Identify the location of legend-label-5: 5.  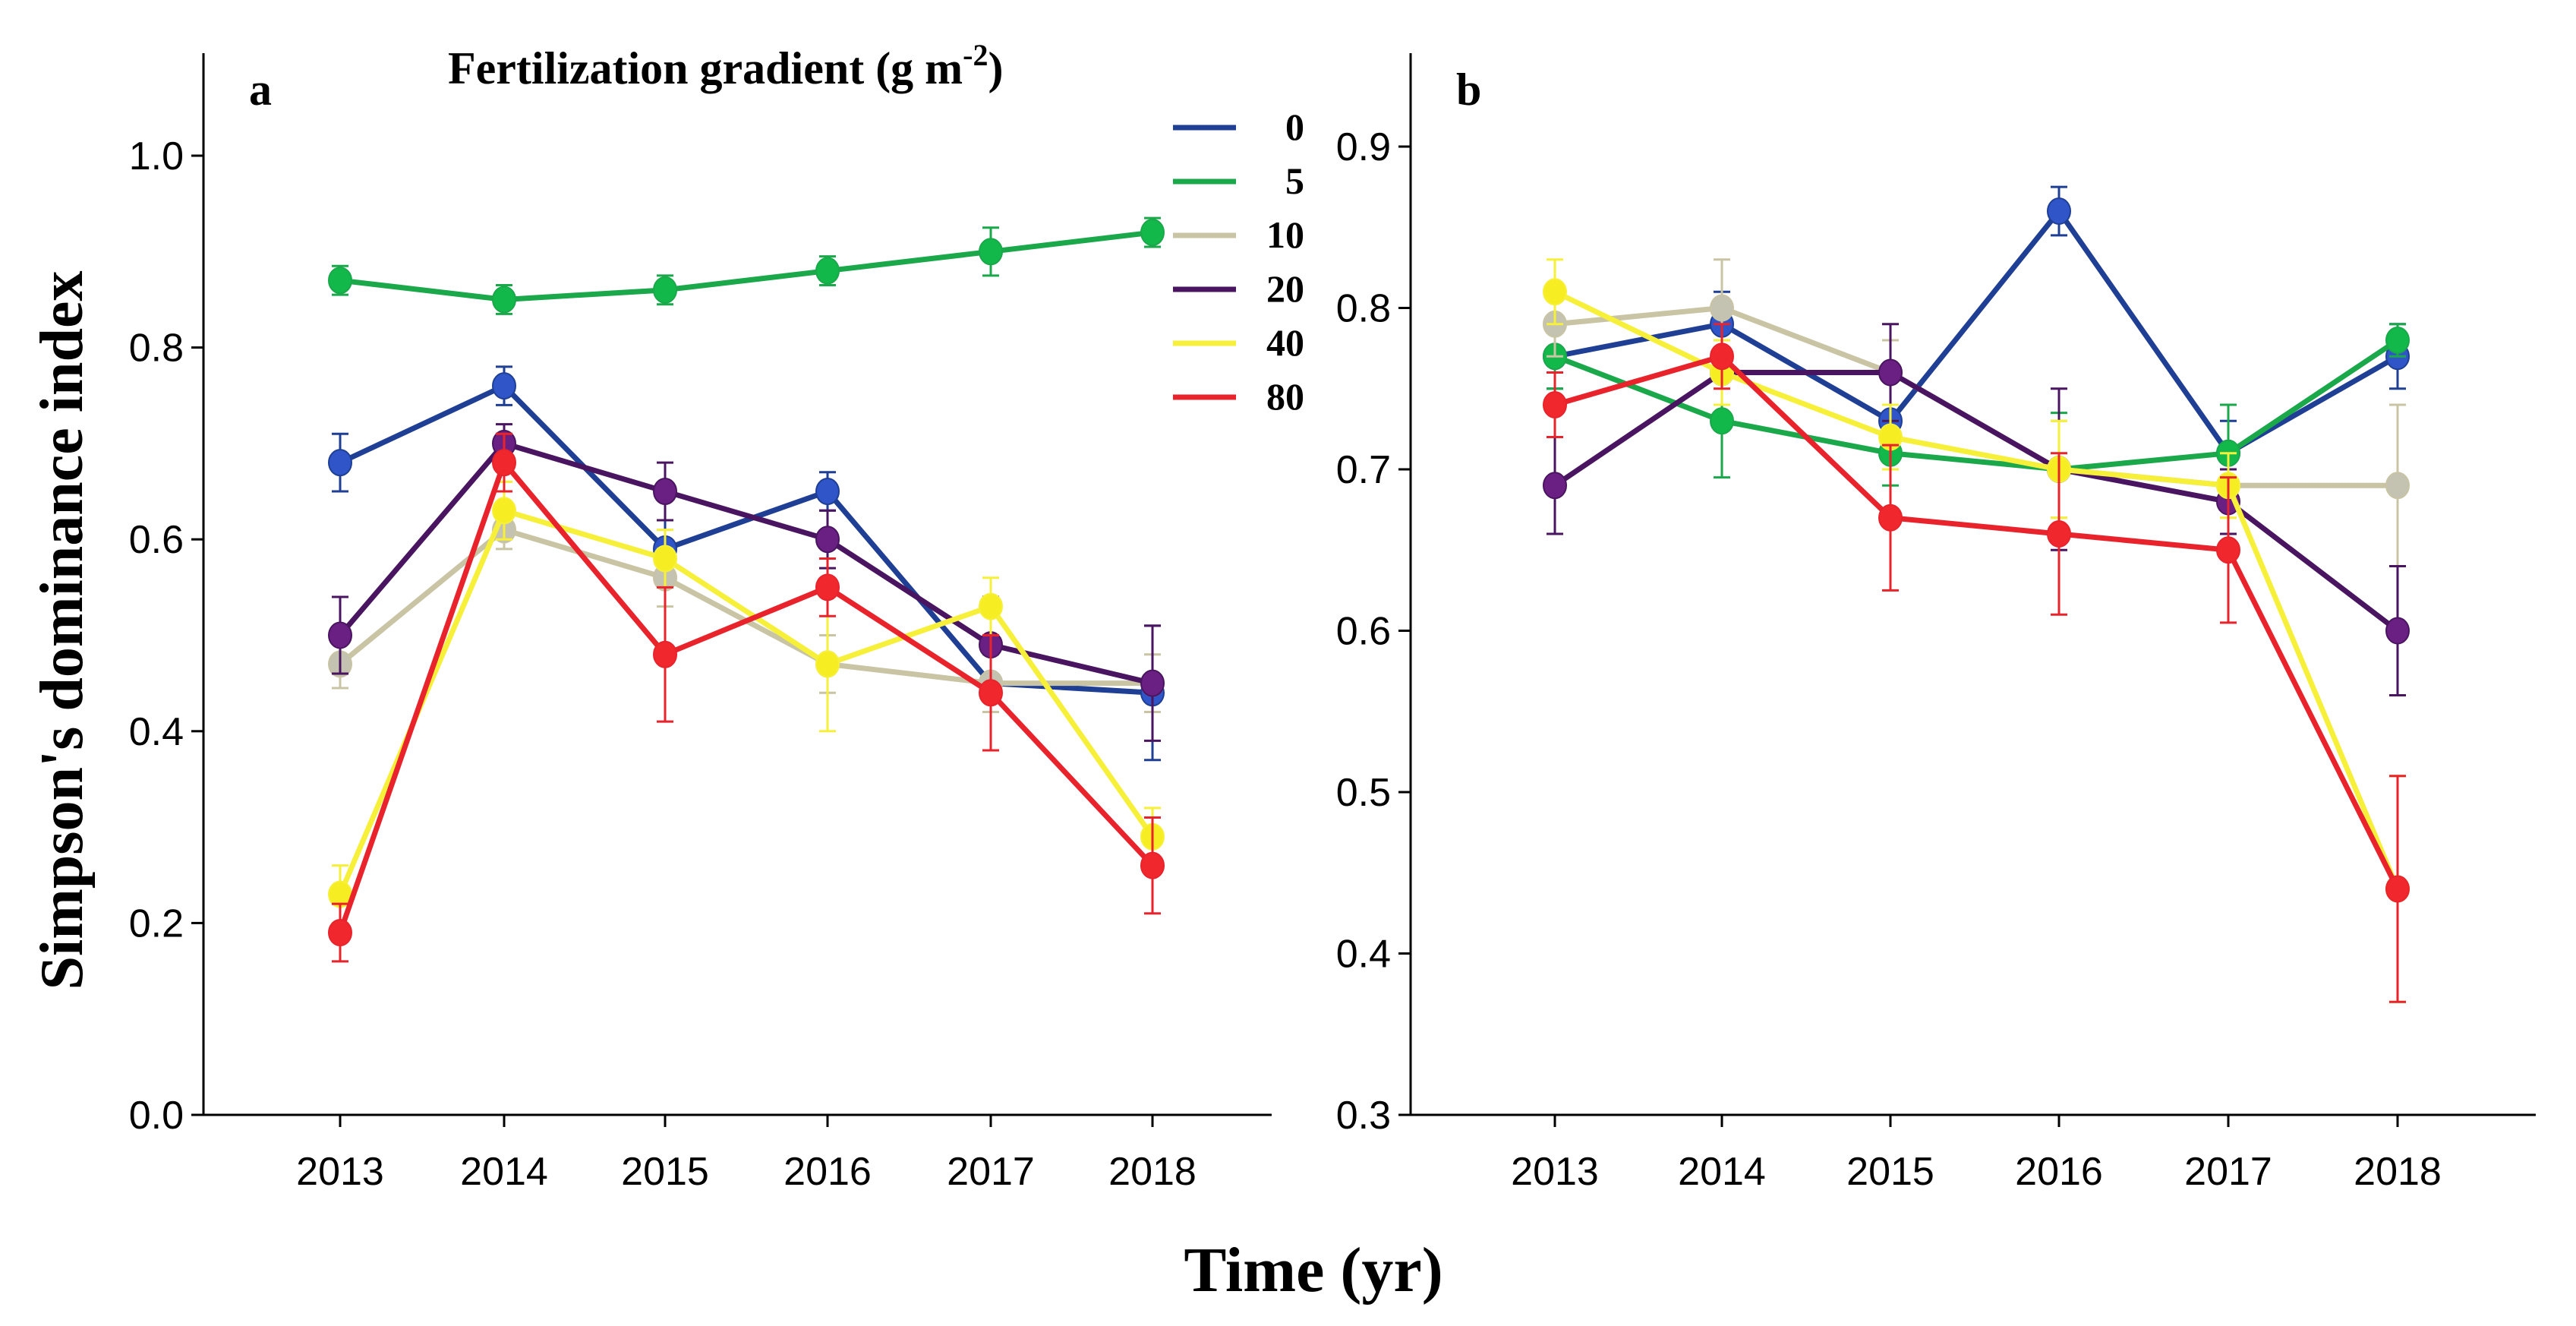
(1294, 180).